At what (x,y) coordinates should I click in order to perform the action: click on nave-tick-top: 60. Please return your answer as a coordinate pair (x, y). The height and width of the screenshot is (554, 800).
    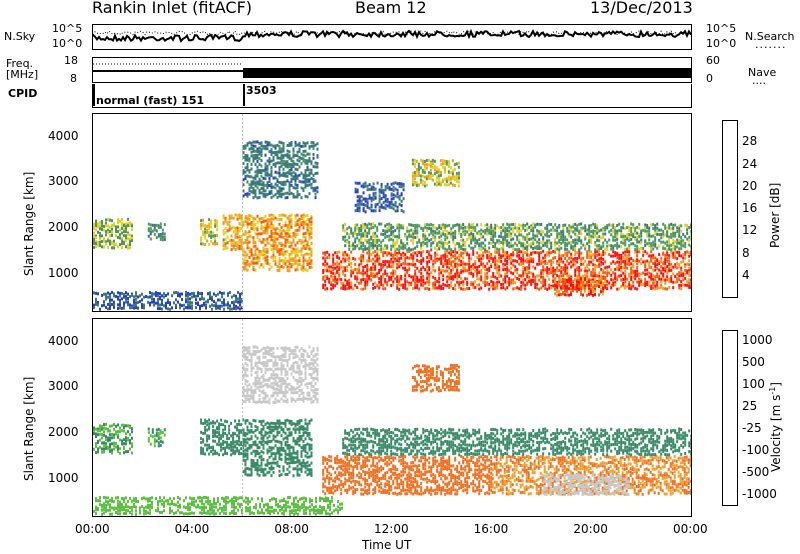
    Looking at the image, I should click on (713, 60).